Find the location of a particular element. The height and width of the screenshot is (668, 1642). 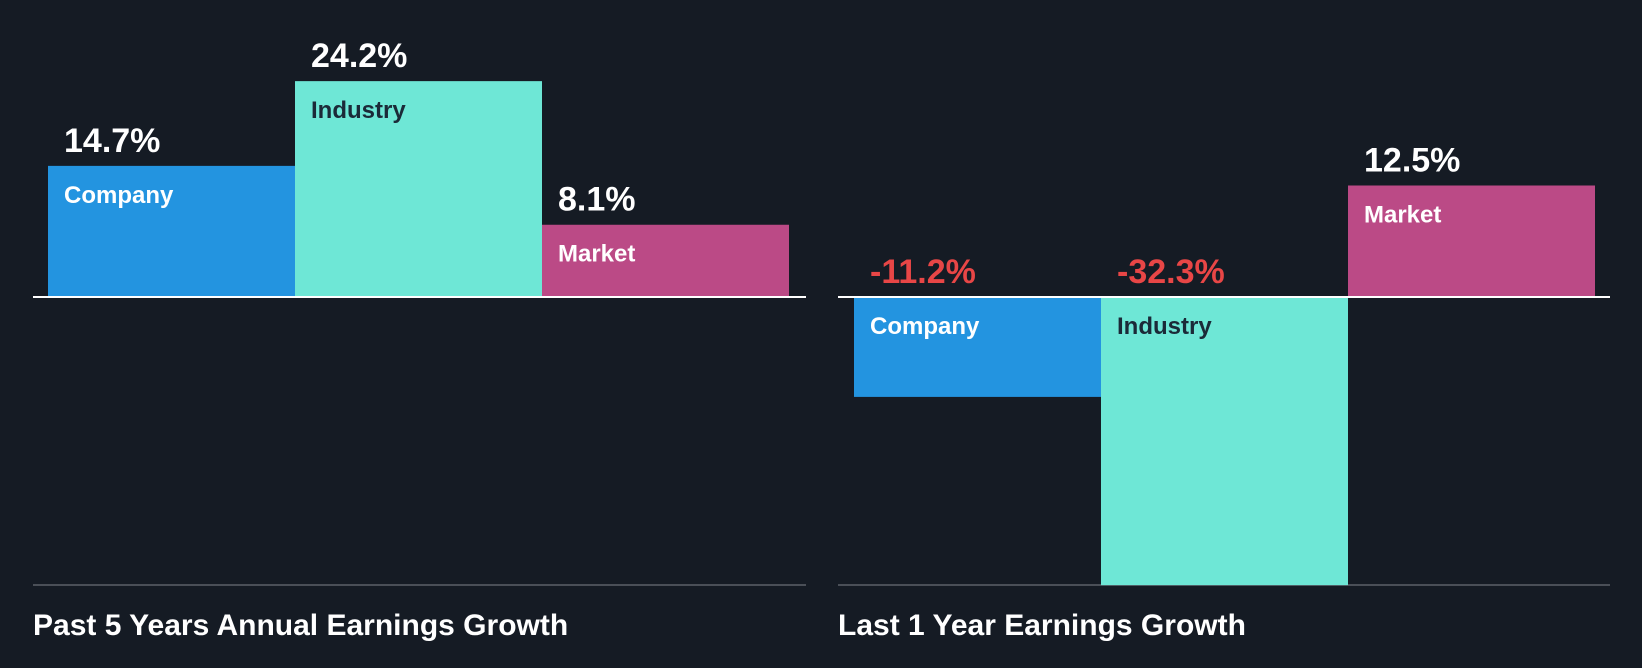

chart1-bar-company is located at coordinates (171, 231).